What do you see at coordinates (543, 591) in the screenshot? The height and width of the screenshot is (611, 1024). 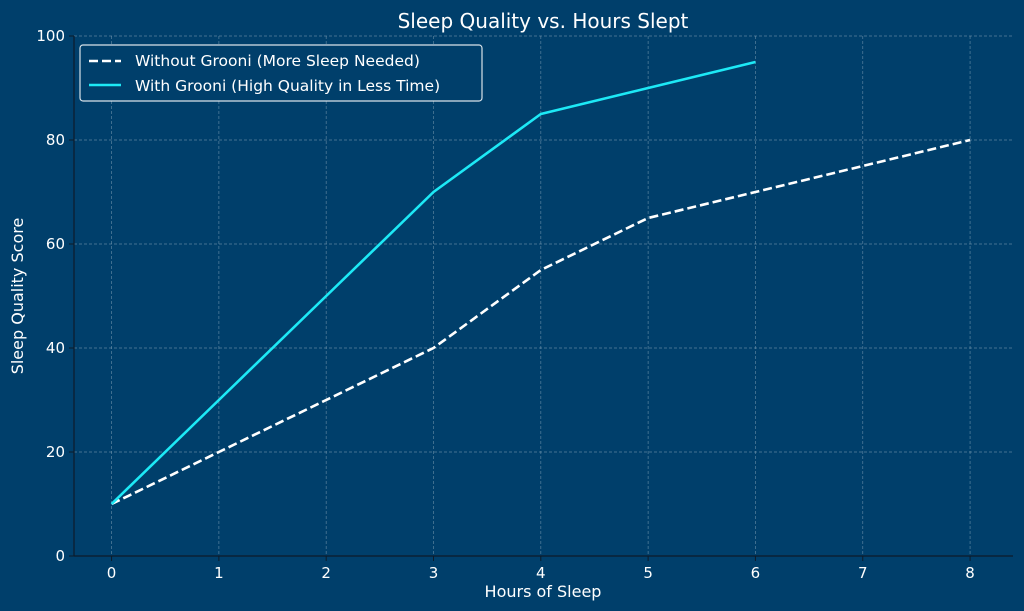 I see `x-axis-label: Hours of Sleep` at bounding box center [543, 591].